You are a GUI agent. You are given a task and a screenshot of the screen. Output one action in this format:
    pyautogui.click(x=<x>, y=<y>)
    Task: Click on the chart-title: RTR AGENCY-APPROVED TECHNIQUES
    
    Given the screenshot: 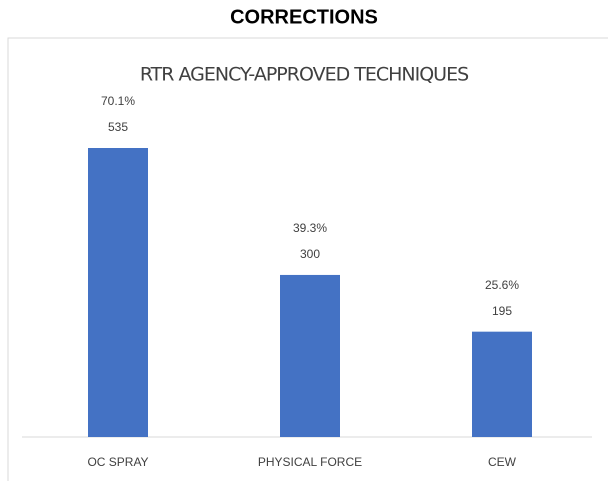 What is the action you would take?
    pyautogui.click(x=304, y=75)
    